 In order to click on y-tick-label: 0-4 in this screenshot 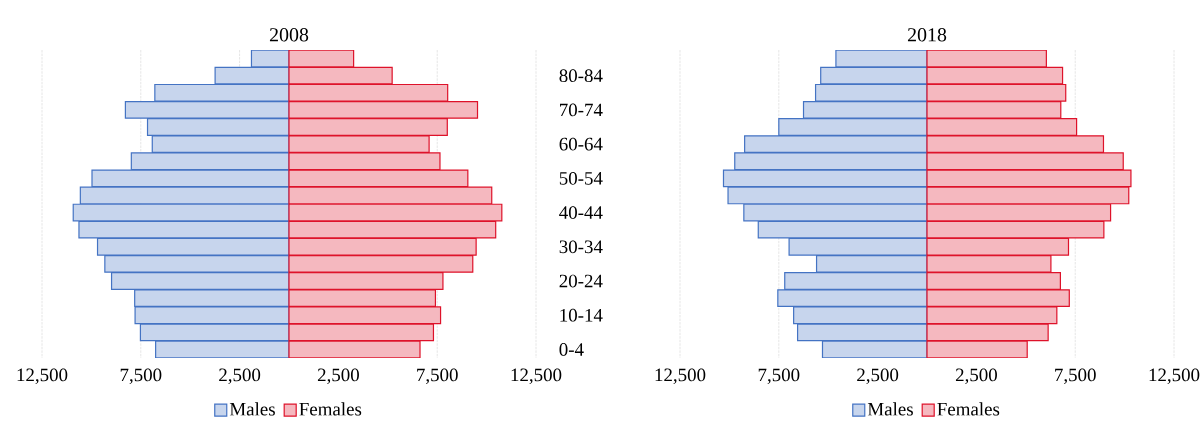, I will do `click(571, 349)`.